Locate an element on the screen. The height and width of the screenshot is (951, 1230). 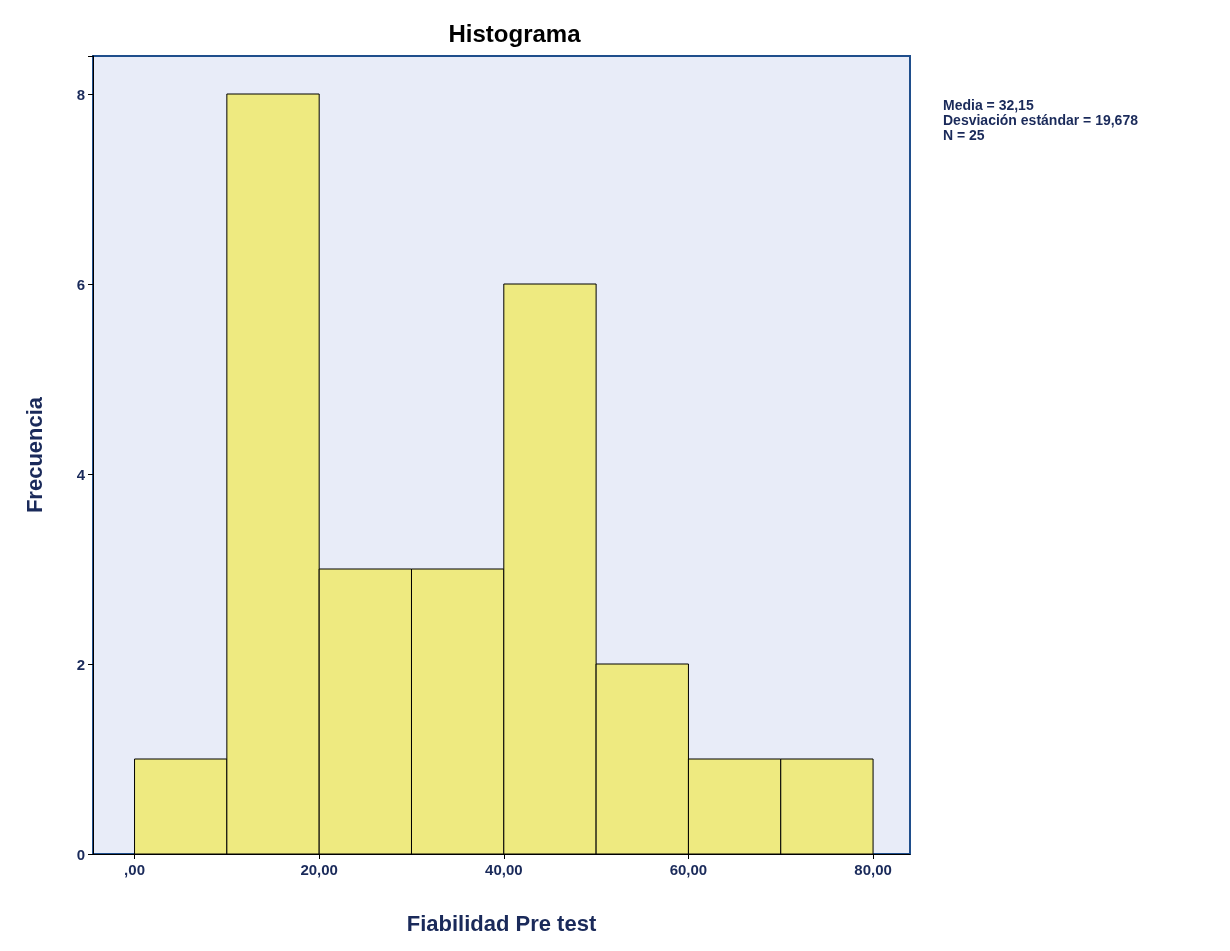
text: N = 25 is located at coordinates (964, 135).